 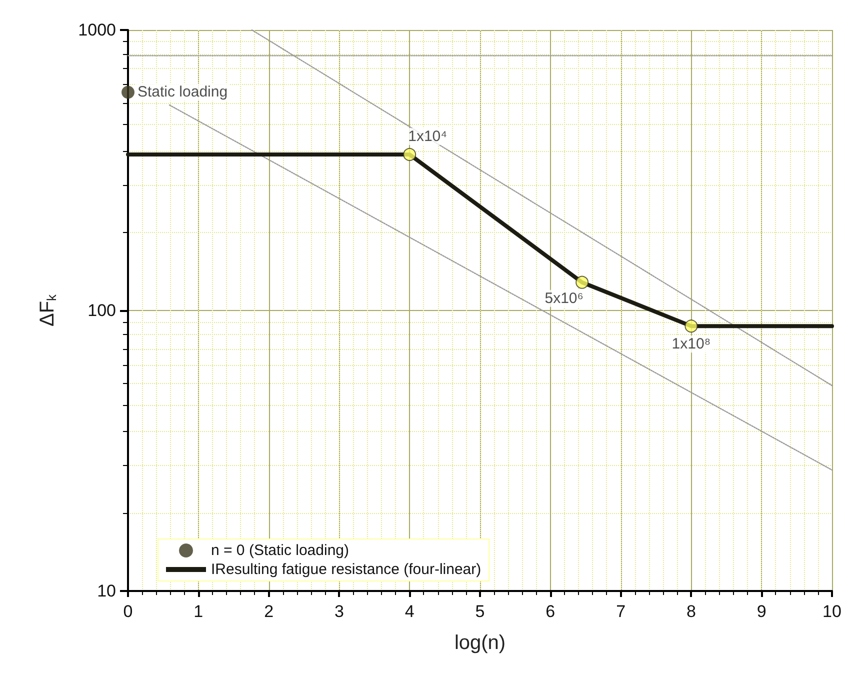 I want to click on x-tick-label: 8, so click(x=691, y=611).